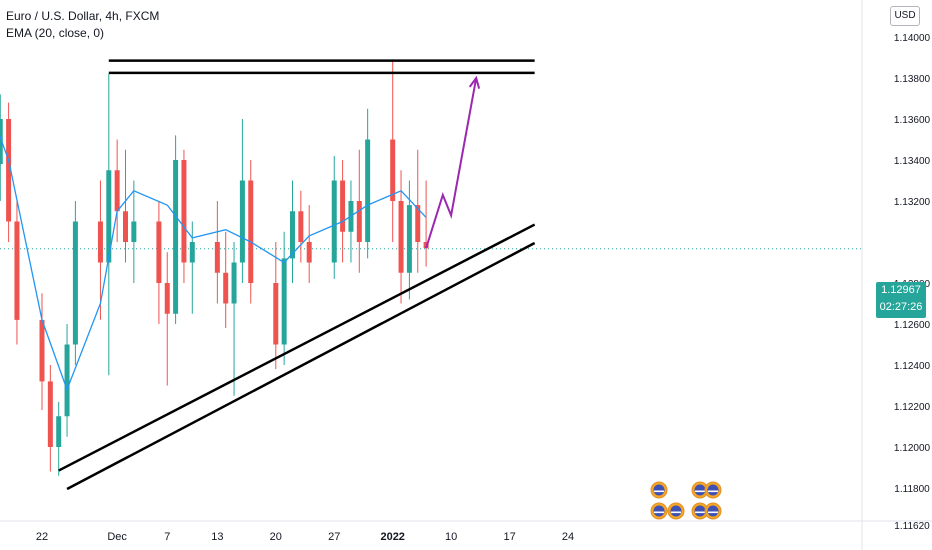  I want to click on bar-countdown: 02:27:26, so click(901, 307).